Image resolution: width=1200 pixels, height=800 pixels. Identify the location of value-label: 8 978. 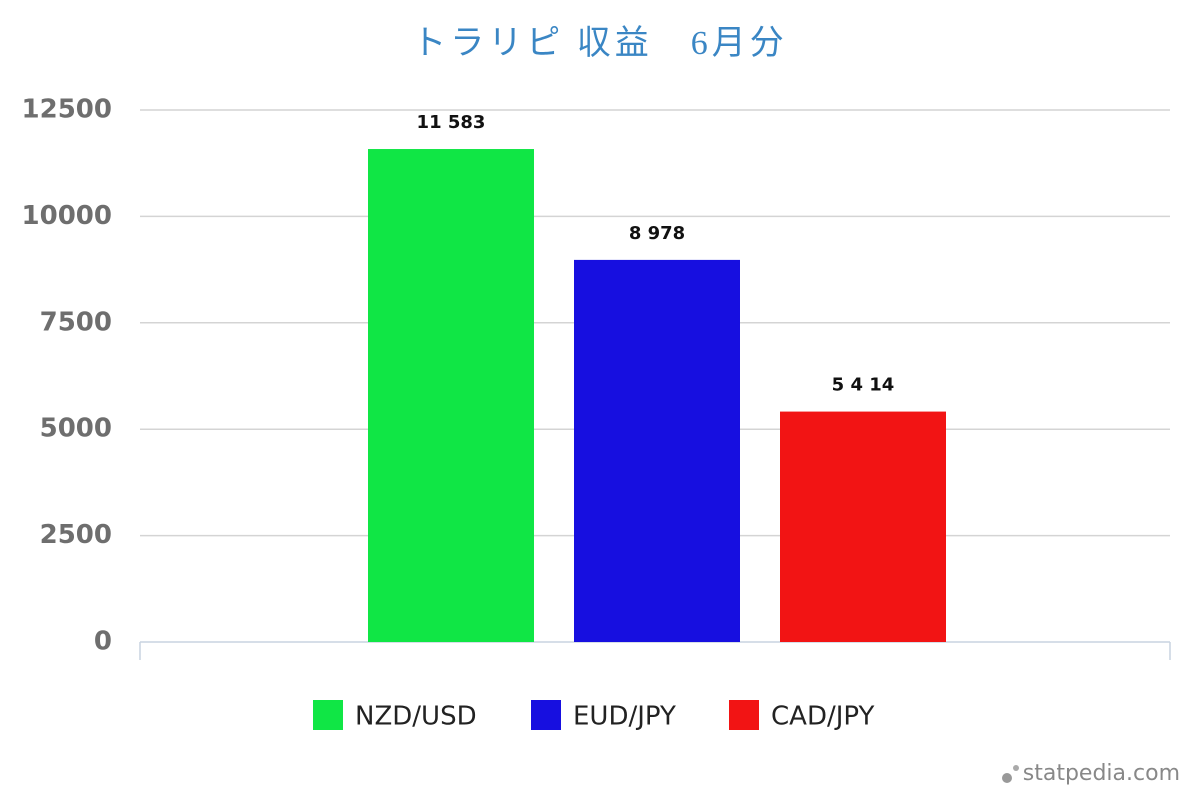
(657, 233).